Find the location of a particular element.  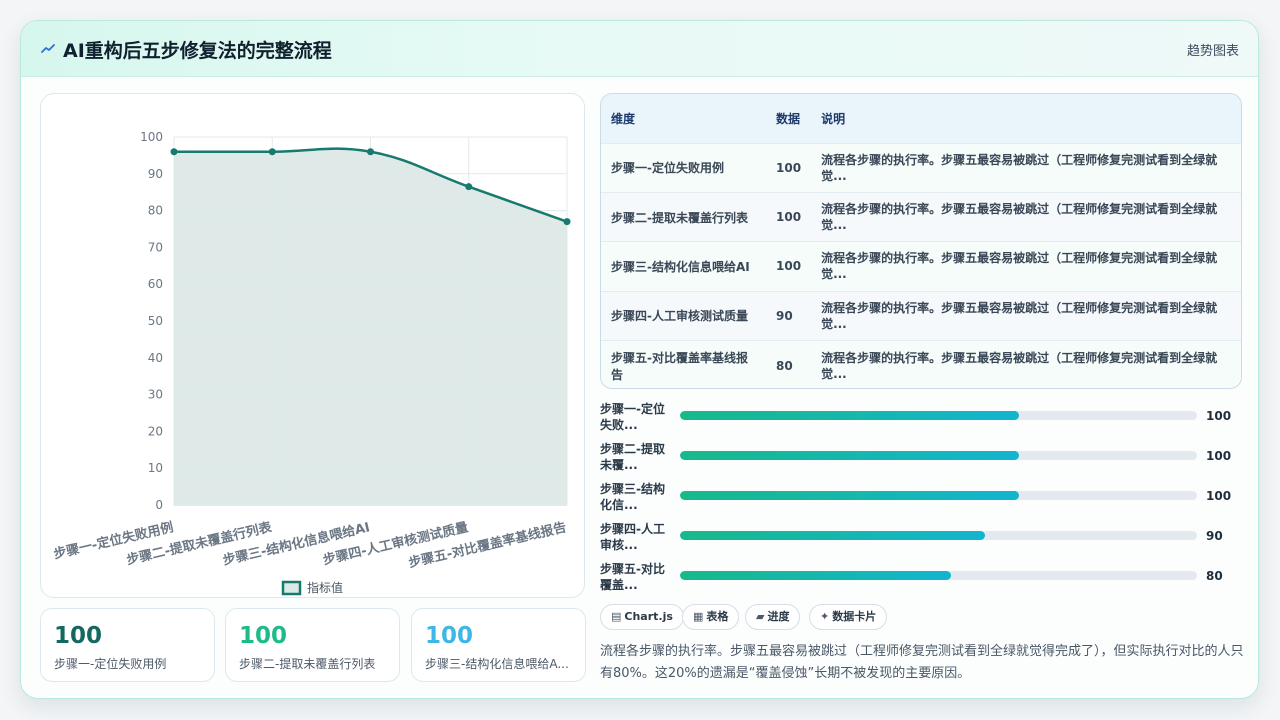

y-tick-label: 20 is located at coordinates (155, 431).